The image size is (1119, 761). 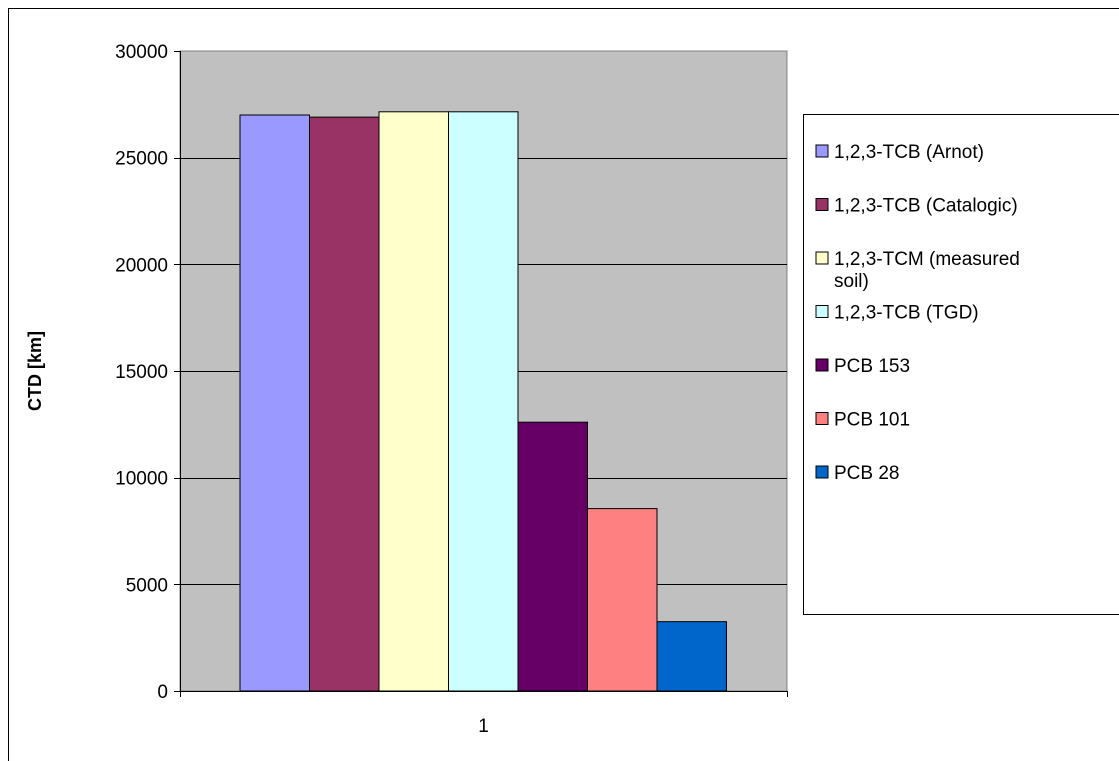 I want to click on y-tick-label: 10000, so click(x=141, y=479).